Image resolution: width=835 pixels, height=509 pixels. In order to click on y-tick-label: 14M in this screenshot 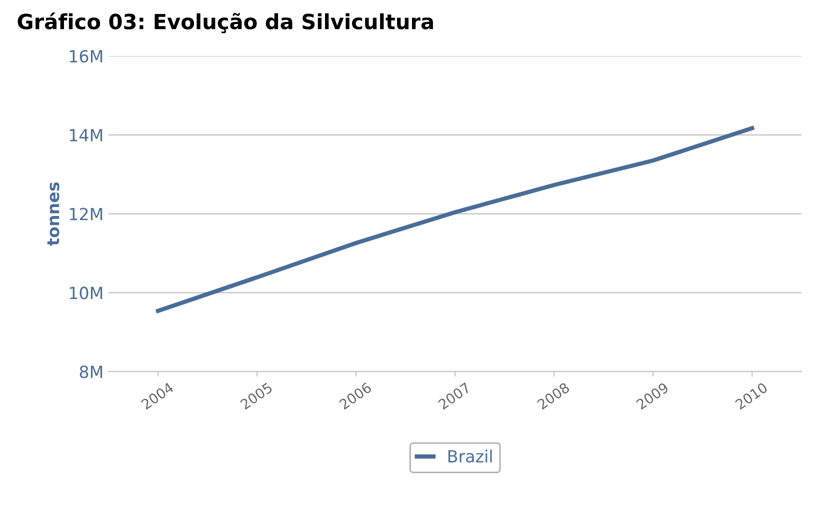, I will do `click(86, 135)`.